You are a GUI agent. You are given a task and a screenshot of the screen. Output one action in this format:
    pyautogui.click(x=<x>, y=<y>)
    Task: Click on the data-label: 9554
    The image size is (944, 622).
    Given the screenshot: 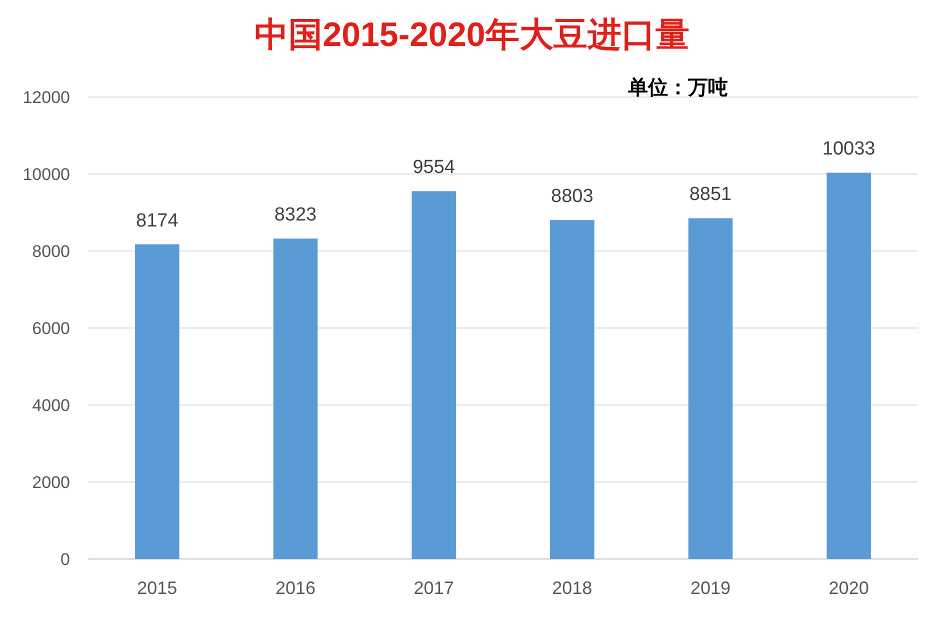 What is the action you would take?
    pyautogui.click(x=434, y=167)
    